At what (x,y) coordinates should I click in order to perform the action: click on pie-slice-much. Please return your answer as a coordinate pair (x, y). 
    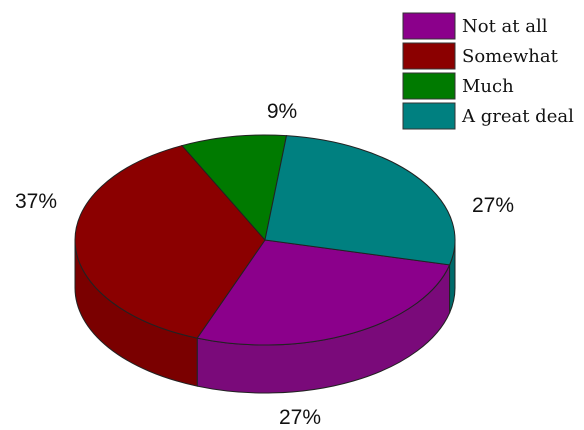
    Looking at the image, I should click on (234, 188).